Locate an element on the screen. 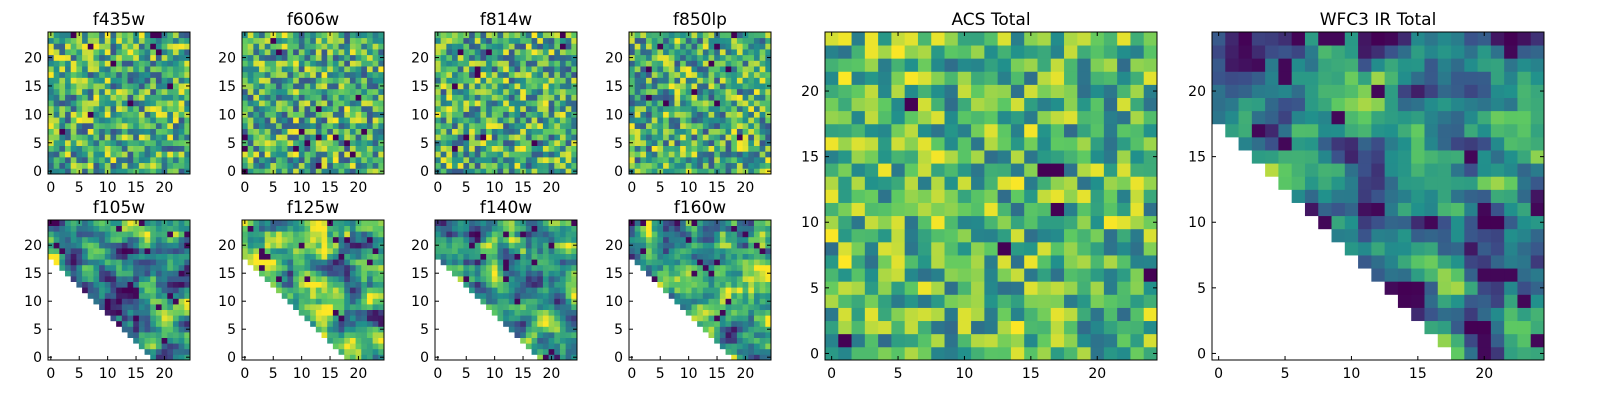 This screenshot has height=404, width=1600. x-tick-label: 5 is located at coordinates (660, 374).